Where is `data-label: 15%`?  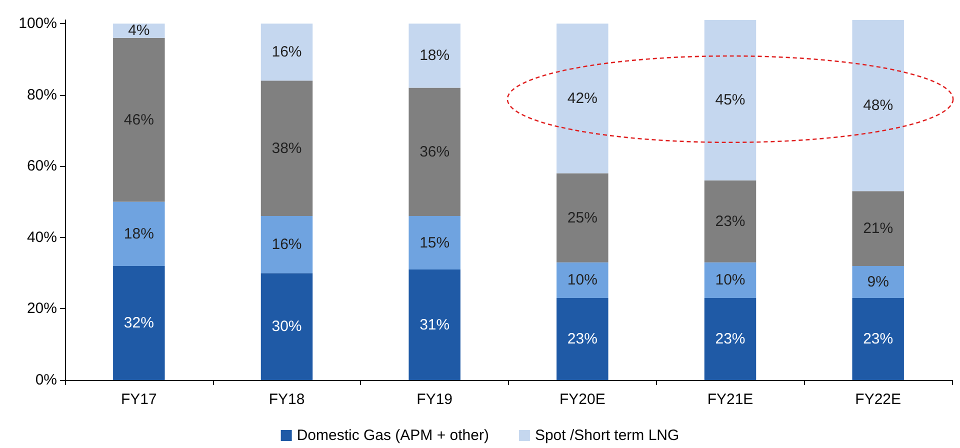 data-label: 15% is located at coordinates (435, 243).